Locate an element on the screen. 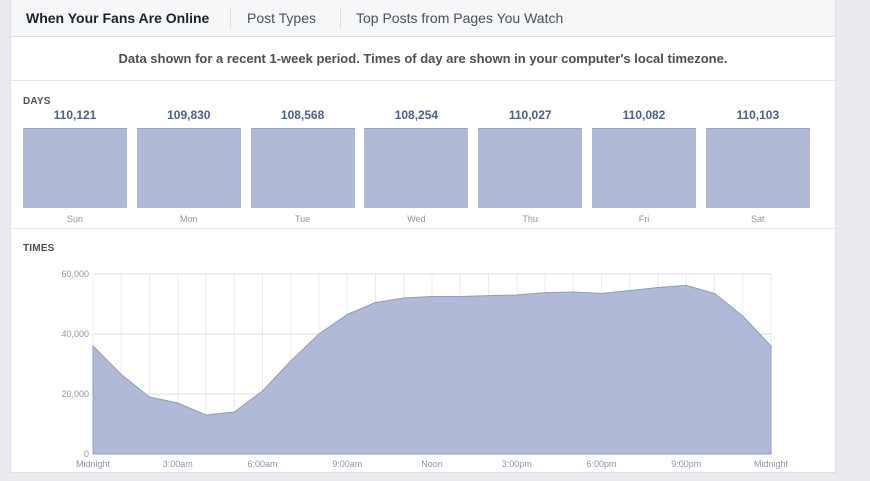 The image size is (870, 481). x-tick-label: Noon is located at coordinates (432, 464).